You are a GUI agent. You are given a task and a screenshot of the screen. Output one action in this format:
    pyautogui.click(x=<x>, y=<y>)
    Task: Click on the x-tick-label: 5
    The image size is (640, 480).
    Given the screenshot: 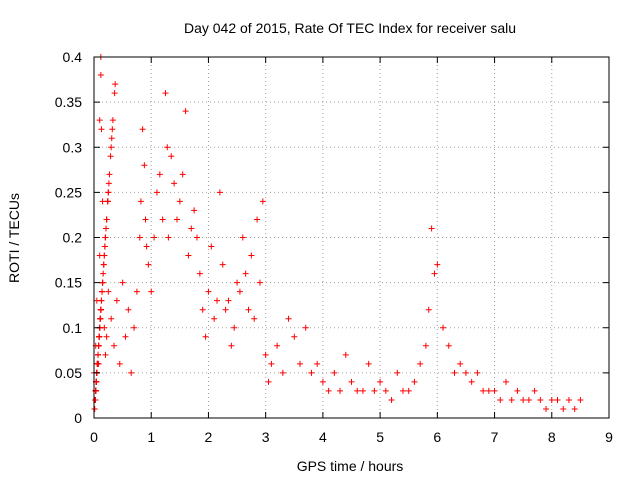 What is the action you would take?
    pyautogui.click(x=380, y=437)
    